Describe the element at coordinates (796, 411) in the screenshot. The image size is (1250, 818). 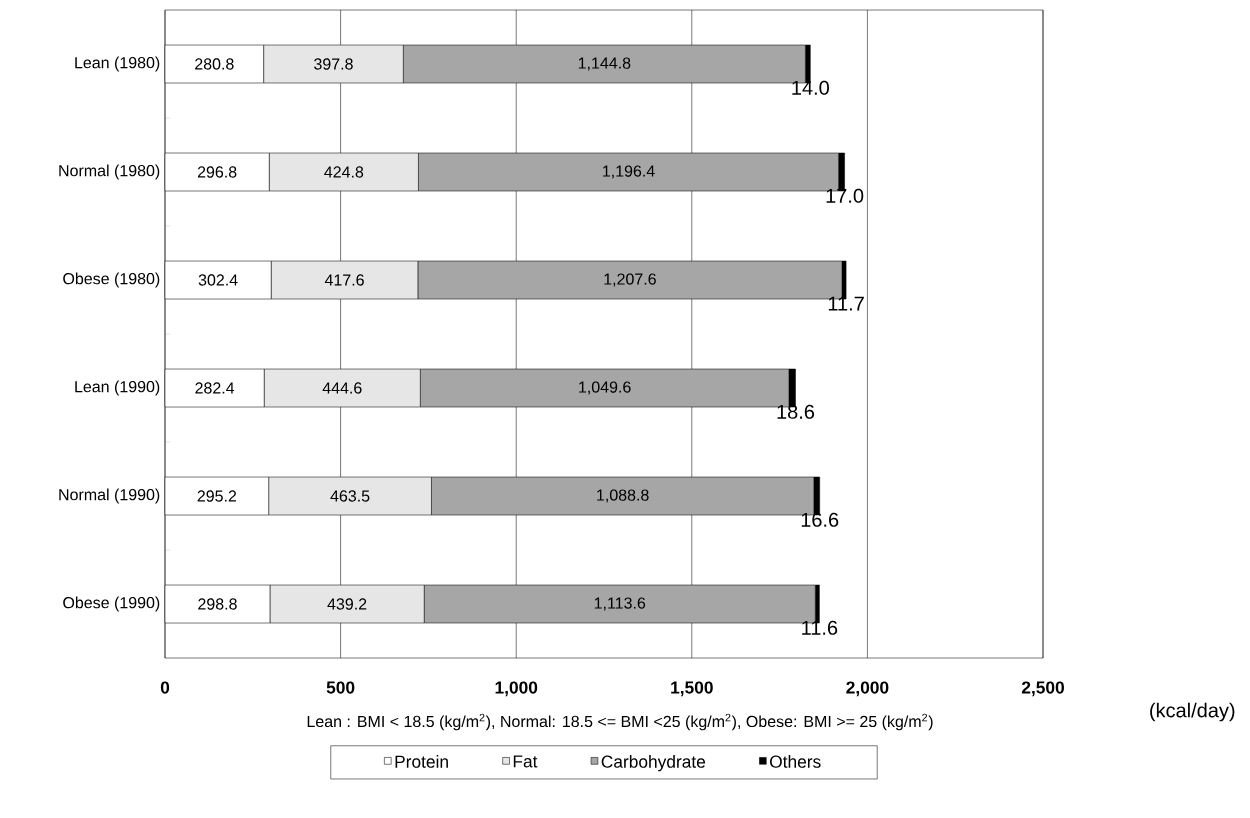
I see `data-label: 18.6` at that location.